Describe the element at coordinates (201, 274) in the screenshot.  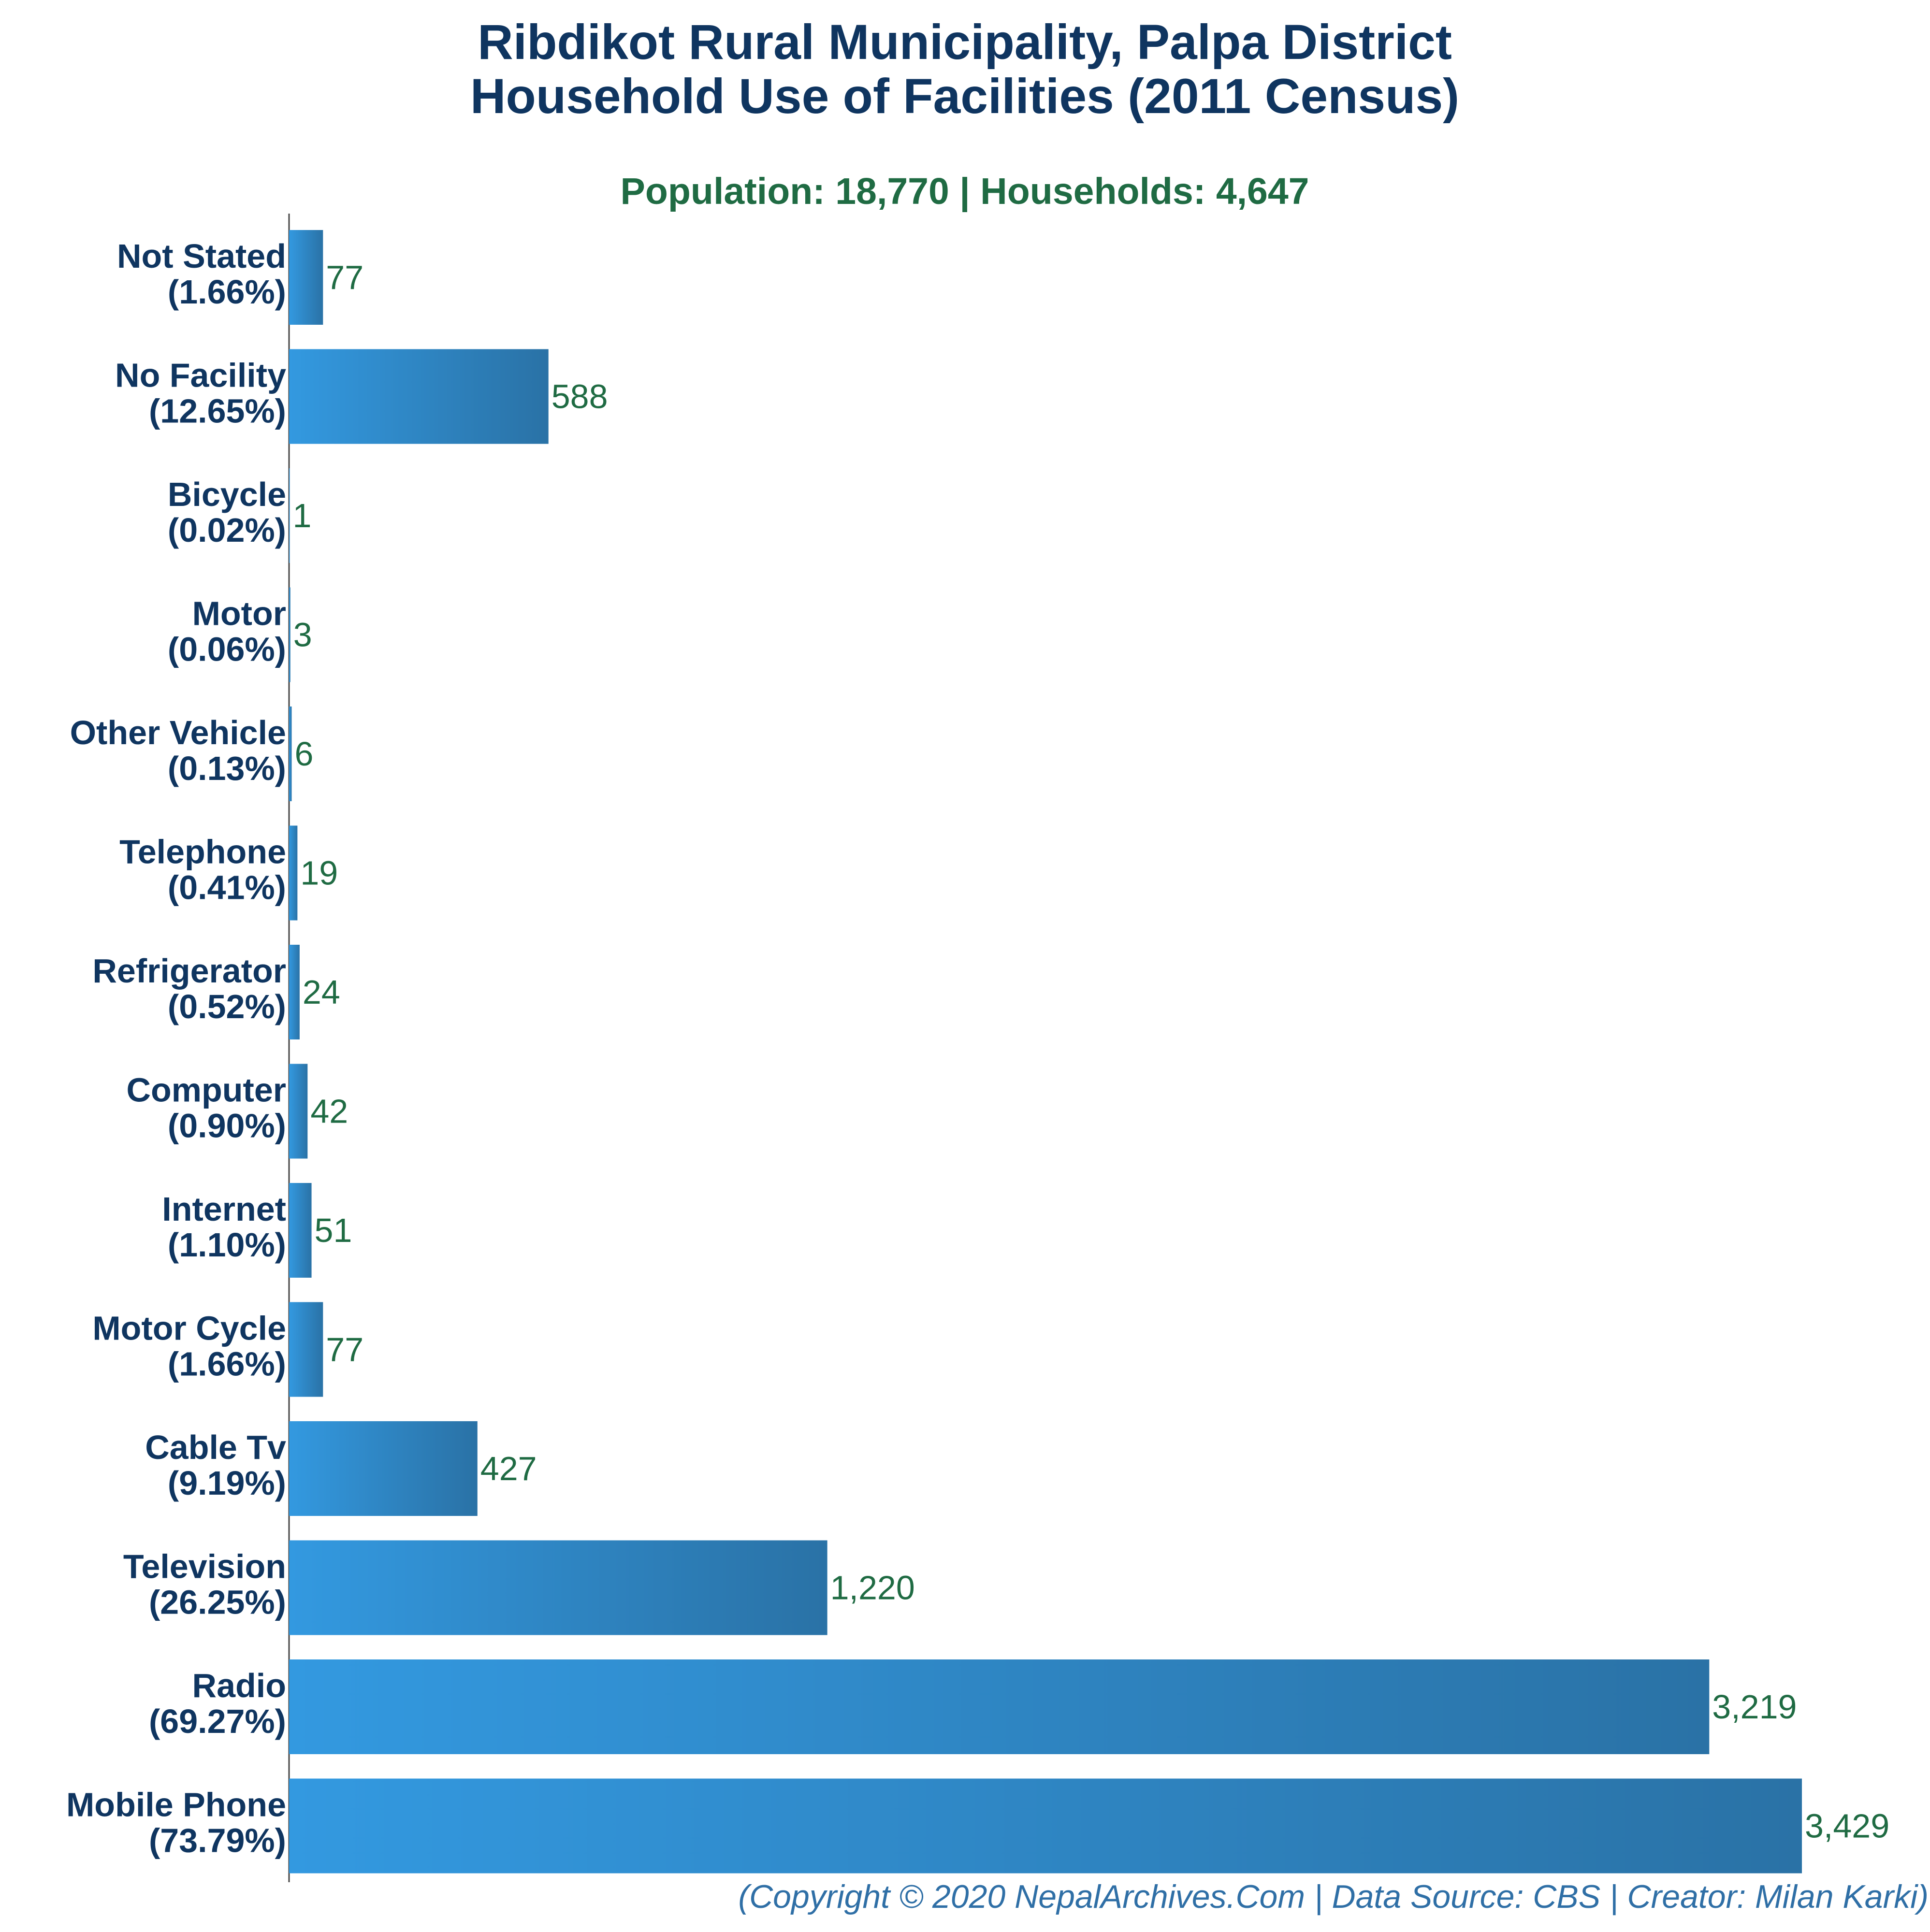
I see `category-label-not-stated: Not Stated (1.66%)` at that location.